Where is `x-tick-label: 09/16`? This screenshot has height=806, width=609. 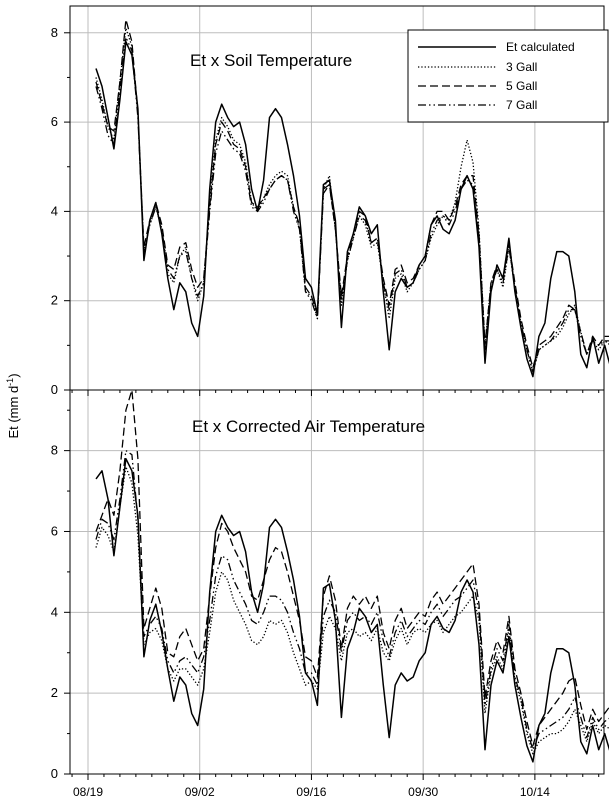 x-tick-label: 09/16 is located at coordinates (311, 792).